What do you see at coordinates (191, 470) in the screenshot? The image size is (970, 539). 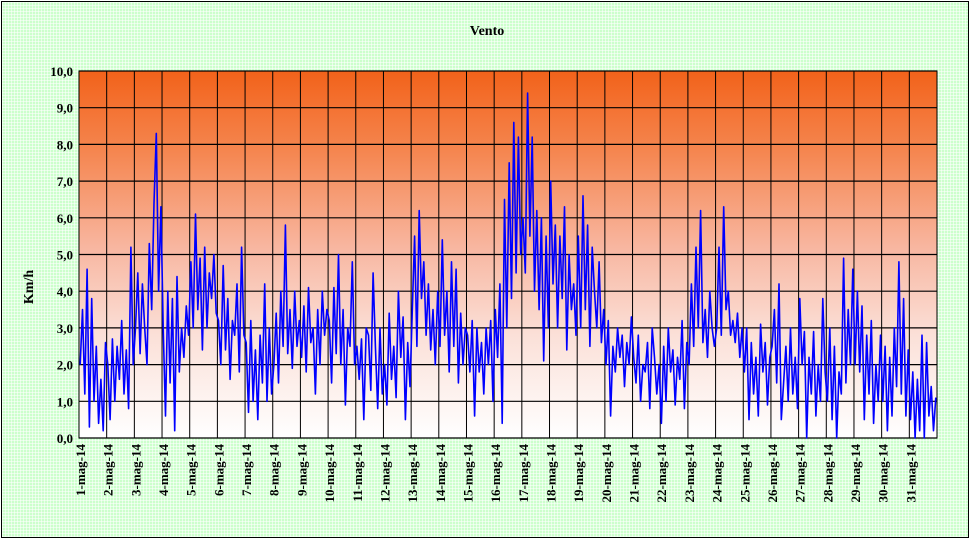 I see `x-tick-label: 5-mag-14` at bounding box center [191, 470].